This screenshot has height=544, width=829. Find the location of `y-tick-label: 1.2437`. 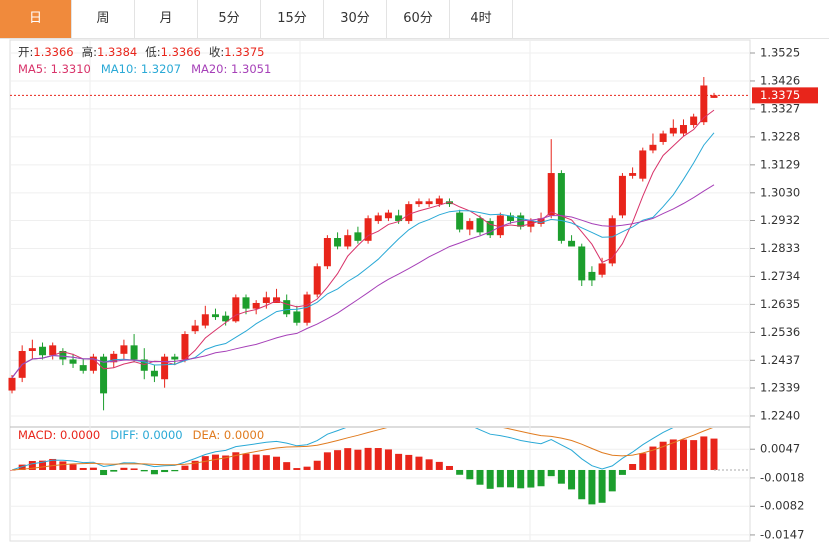

y-tick-label: 1.2437 is located at coordinates (780, 360).